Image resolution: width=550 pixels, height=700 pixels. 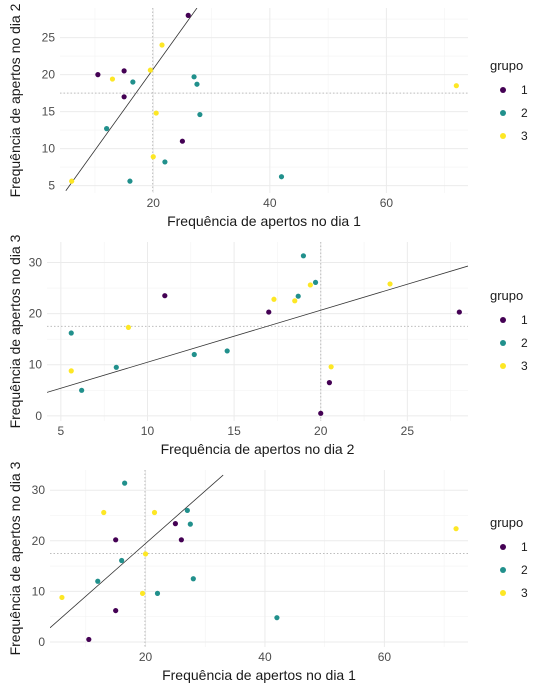 What do you see at coordinates (234, 431) in the screenshot?
I see `x-tick-label: 15` at bounding box center [234, 431].